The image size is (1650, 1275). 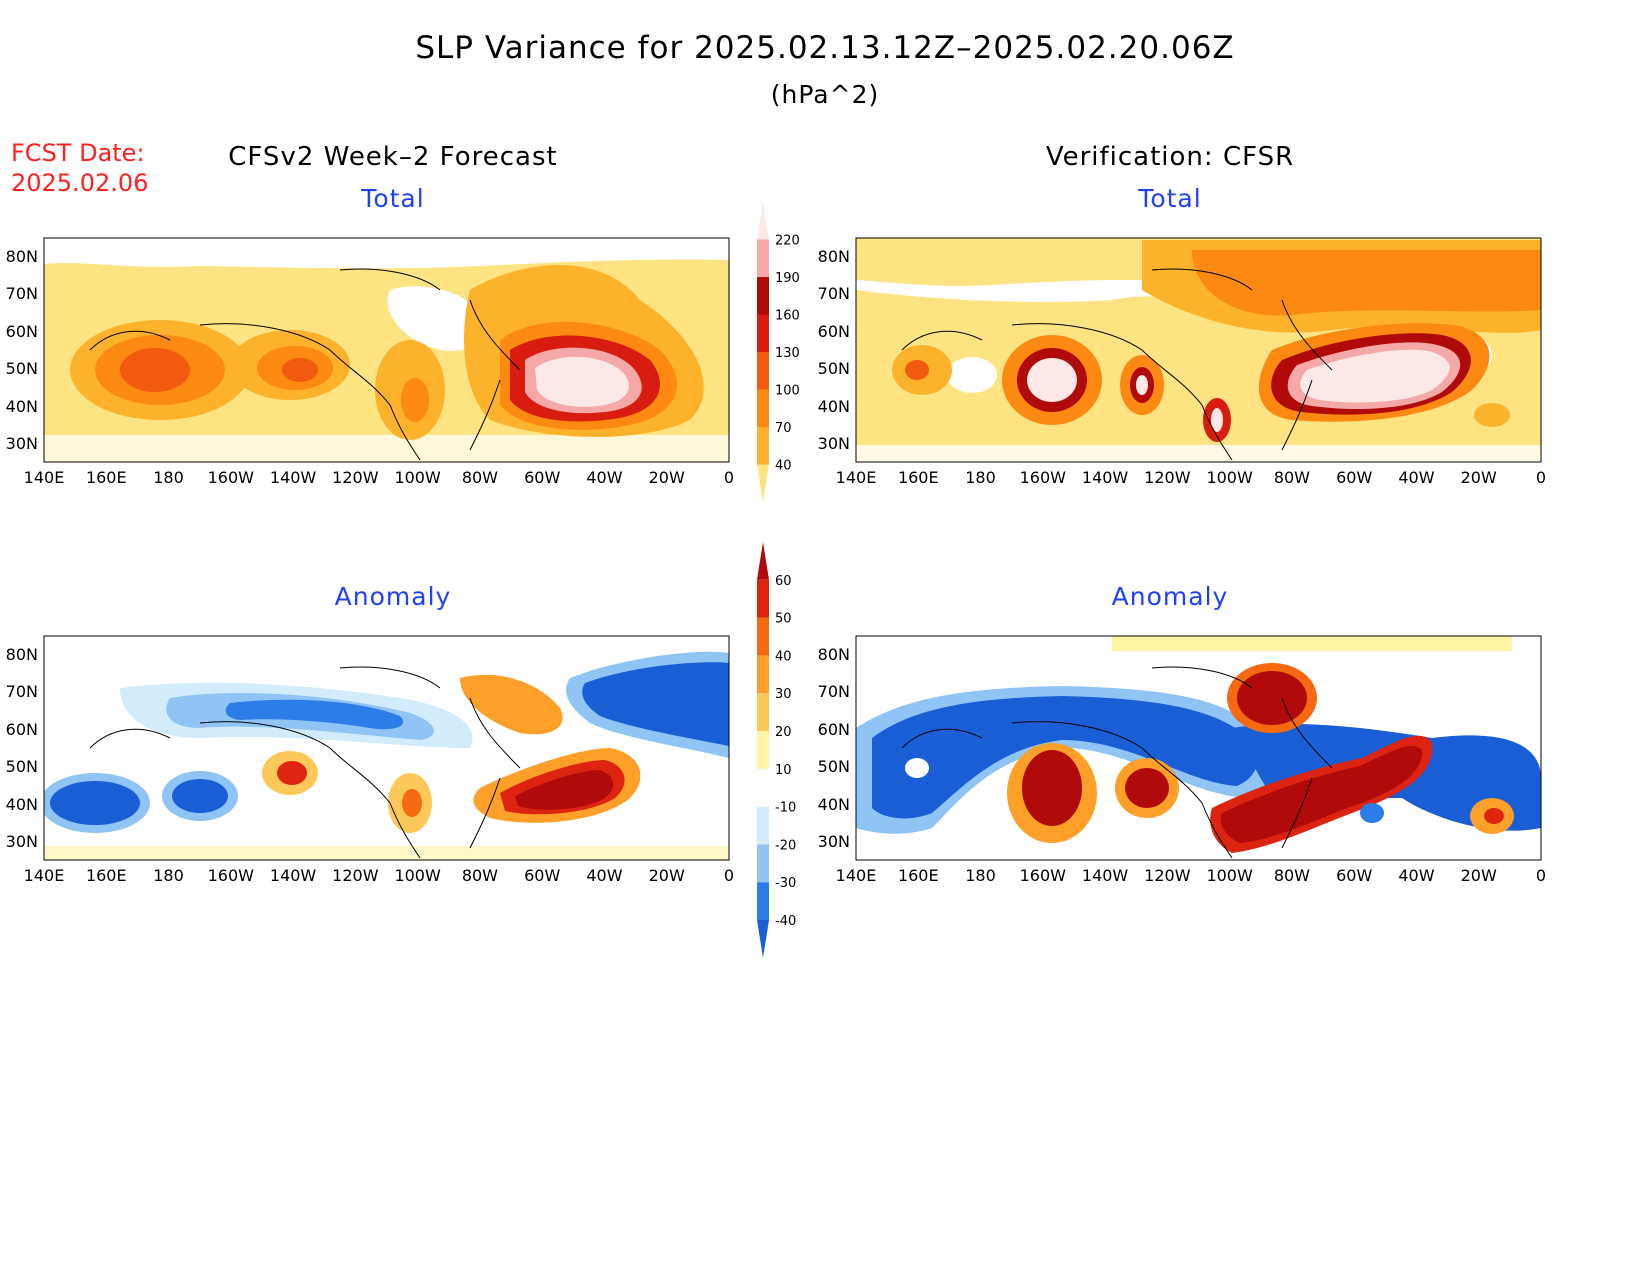 What do you see at coordinates (21, 331) in the screenshot?
I see `forecast-total-lat-label: 60N` at bounding box center [21, 331].